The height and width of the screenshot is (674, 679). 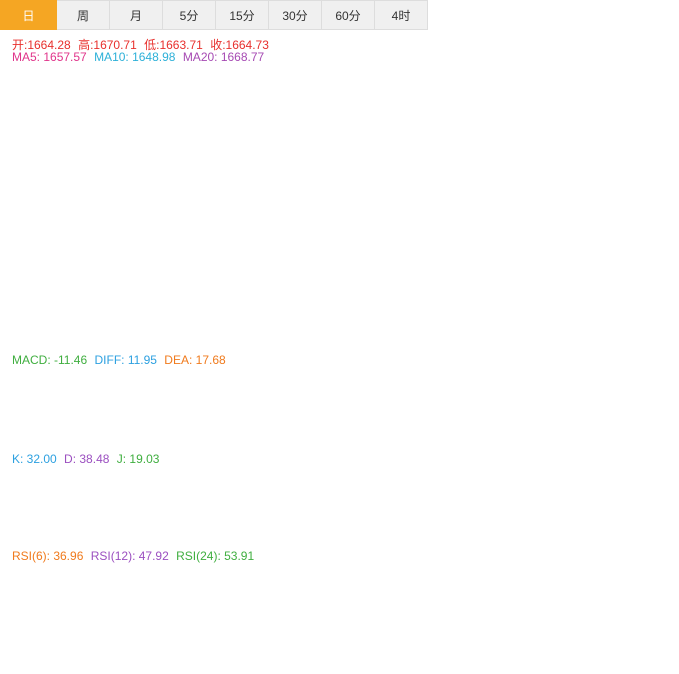 I want to click on y-tick-label: 27.02, so click(x=643, y=614).